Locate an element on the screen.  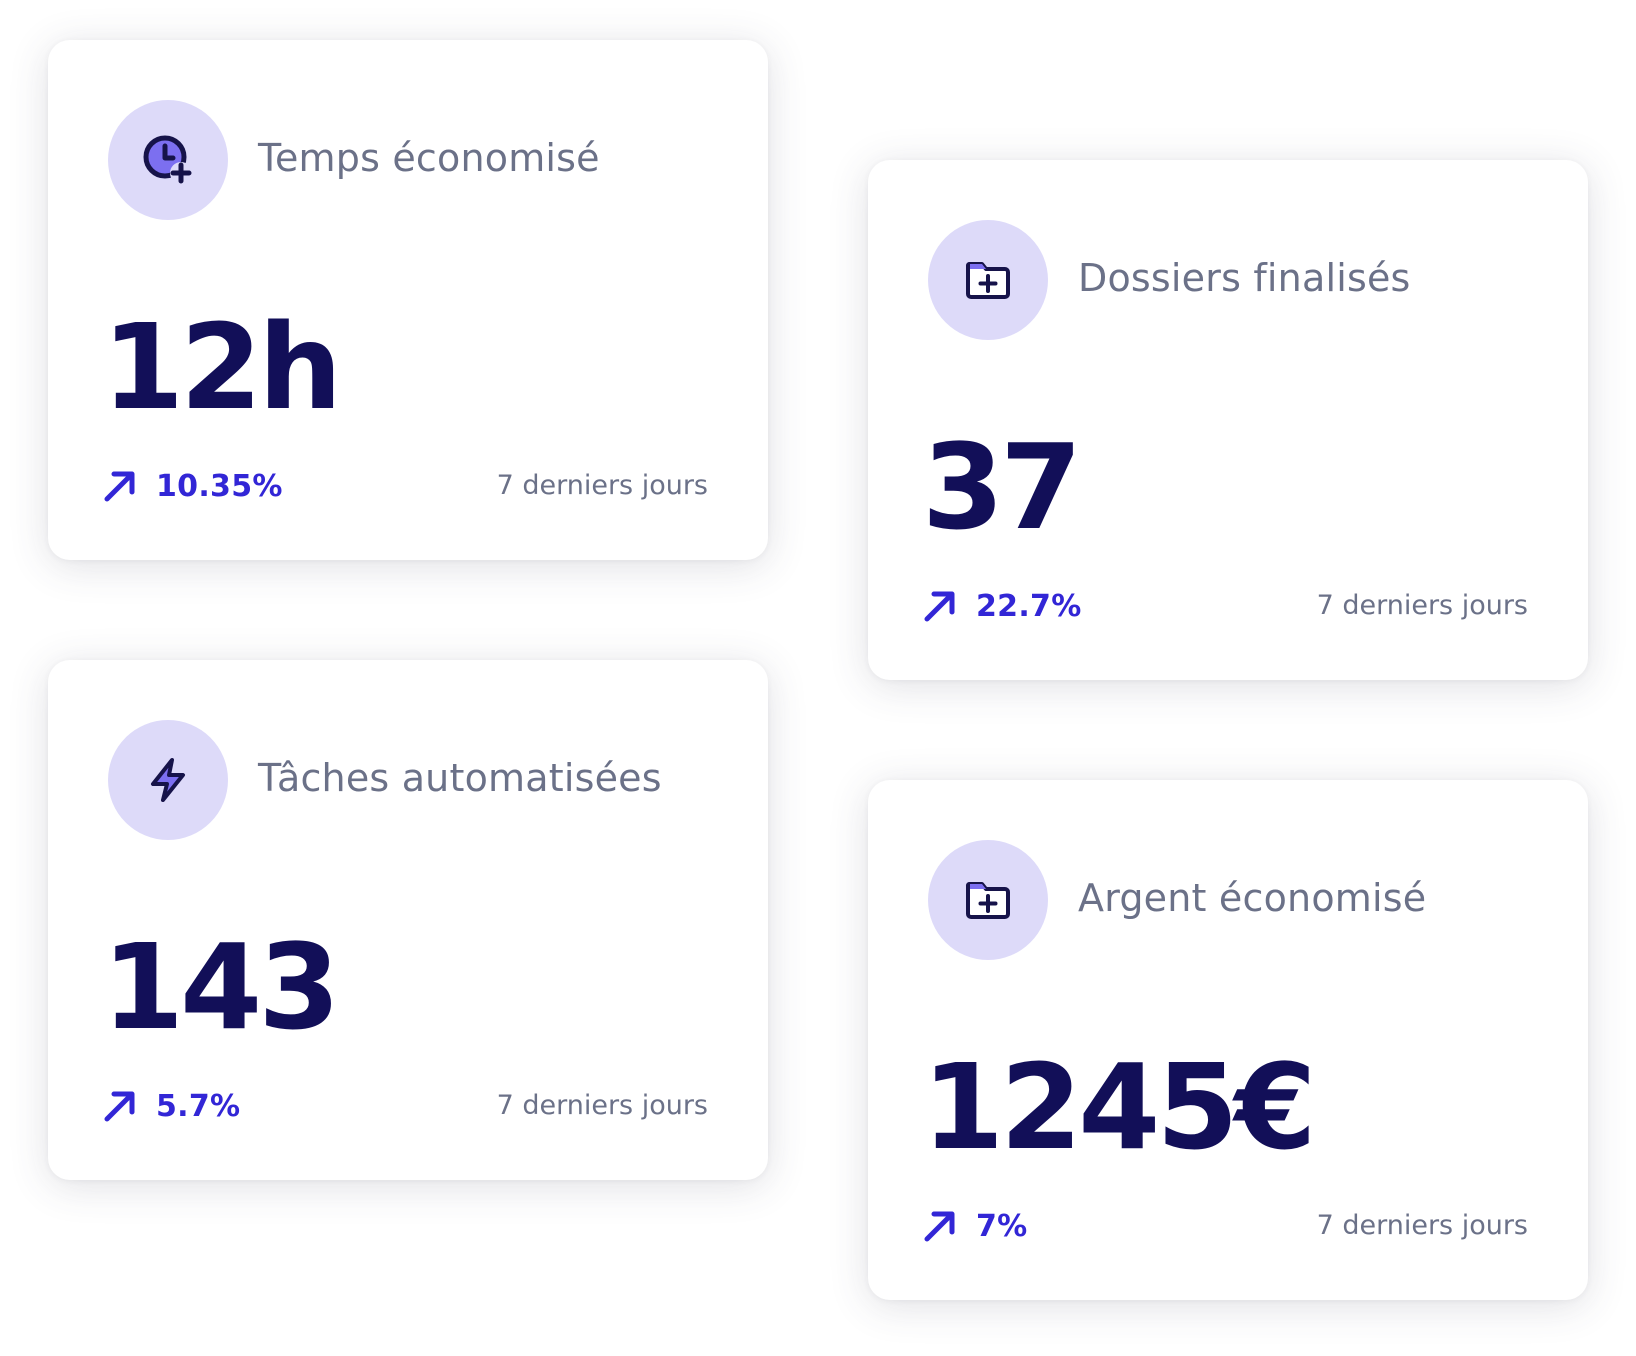
trend-indicator: 10.35% is located at coordinates (192, 486).